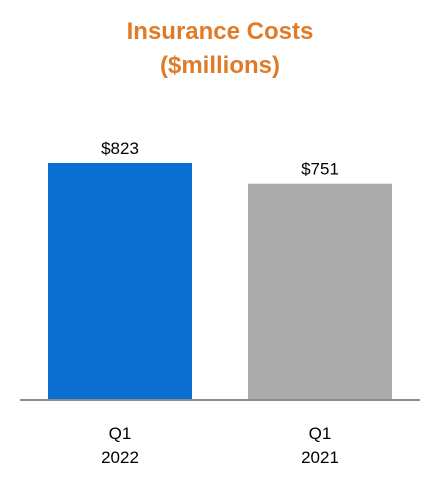 This screenshot has width=440, height=480. What do you see at coordinates (220, 65) in the screenshot?
I see `chart-subtitle: ($millions)` at bounding box center [220, 65].